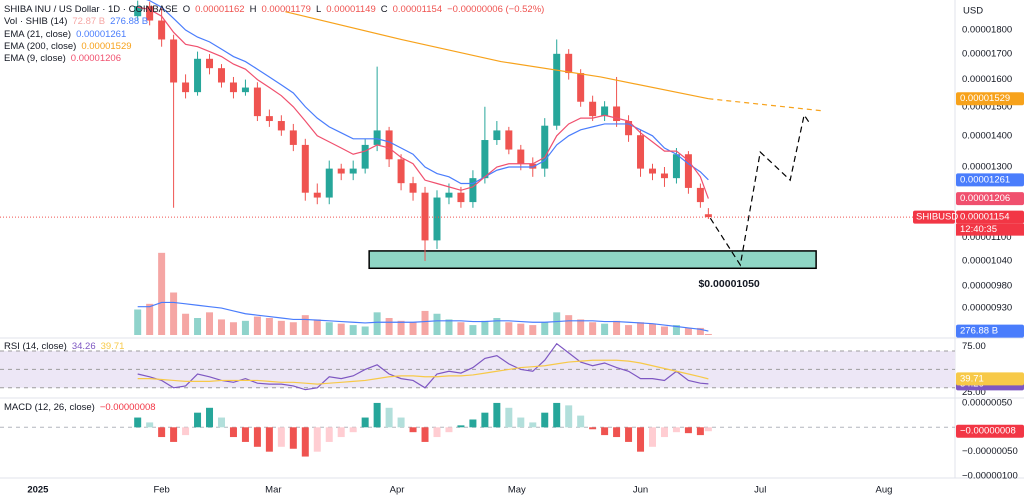  I want to click on x-tick-label: Jul, so click(760, 490).